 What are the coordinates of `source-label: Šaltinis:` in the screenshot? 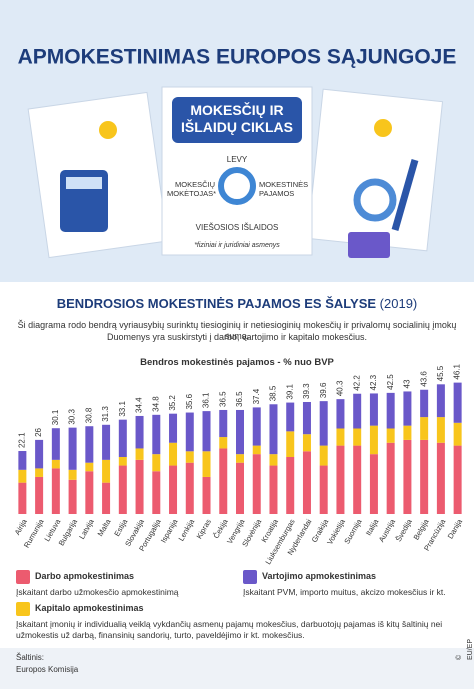 It's located at (30, 657).